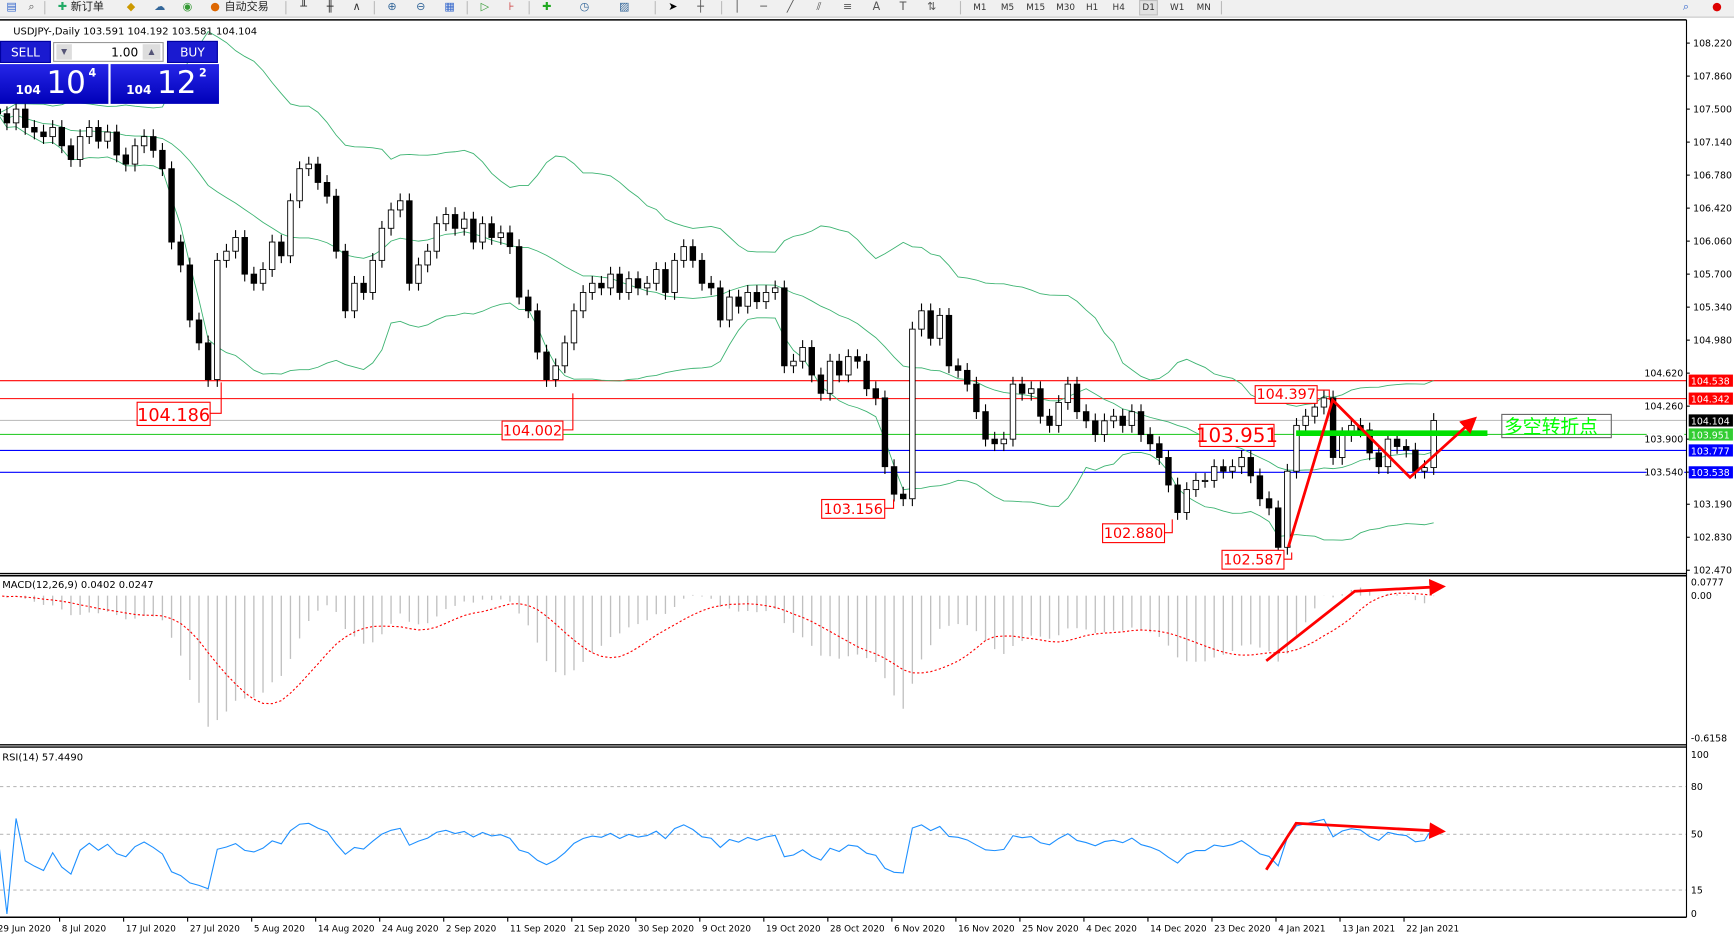 The height and width of the screenshot is (936, 1734). I want to click on fibonacci-icon: ≡, so click(848, 7).